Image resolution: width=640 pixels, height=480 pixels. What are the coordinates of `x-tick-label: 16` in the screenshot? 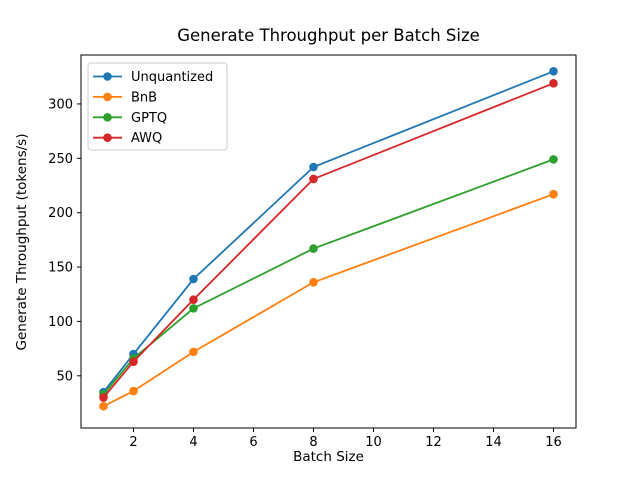 It's located at (553, 442).